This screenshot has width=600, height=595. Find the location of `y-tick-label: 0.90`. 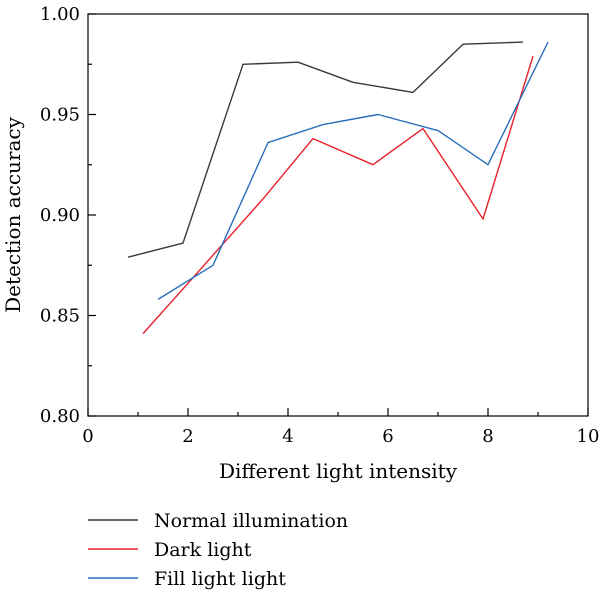

y-tick-label: 0.90 is located at coordinates (60, 215).